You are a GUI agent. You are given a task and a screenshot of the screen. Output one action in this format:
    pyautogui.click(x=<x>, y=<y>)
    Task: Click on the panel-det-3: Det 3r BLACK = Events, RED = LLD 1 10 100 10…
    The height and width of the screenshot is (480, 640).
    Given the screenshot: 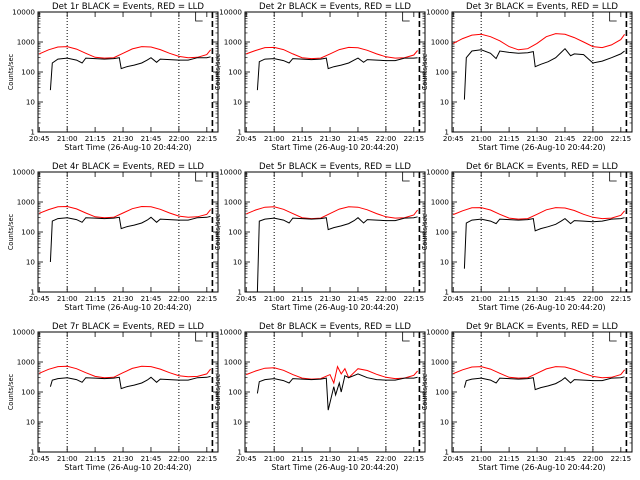 What is the action you would take?
    pyautogui.click(x=527, y=77)
    